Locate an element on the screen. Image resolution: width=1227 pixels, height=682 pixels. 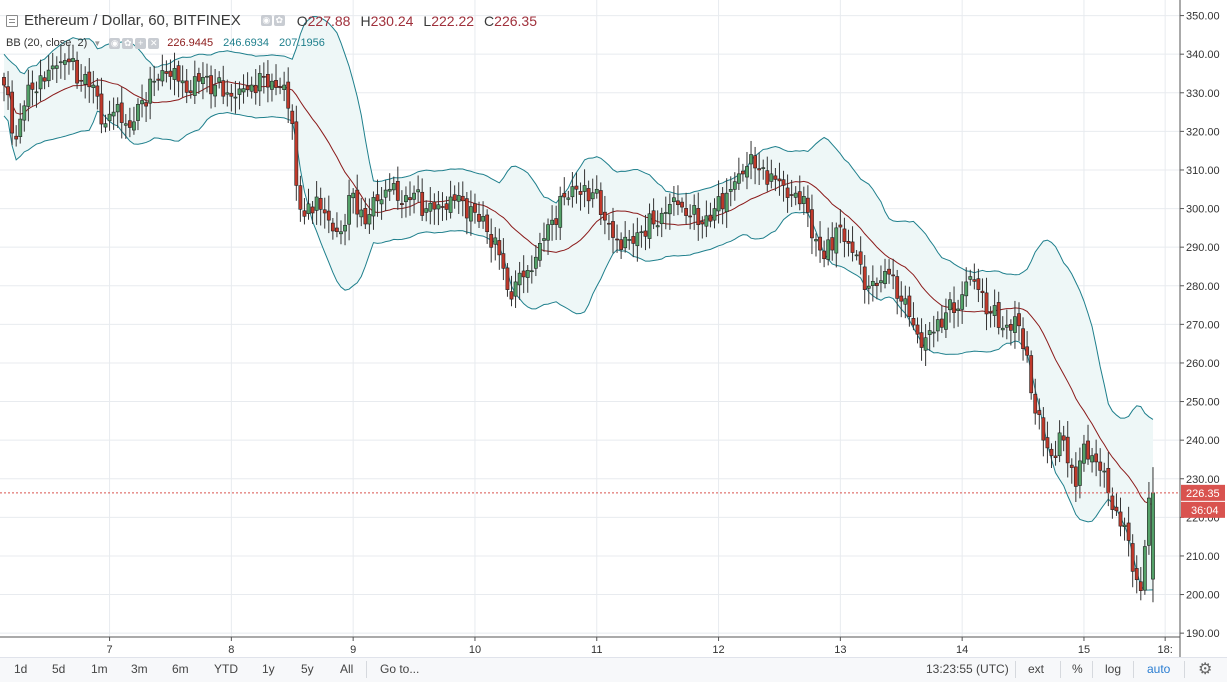
utc-clock: 13:23:55 (UTC) is located at coordinates (967, 669).